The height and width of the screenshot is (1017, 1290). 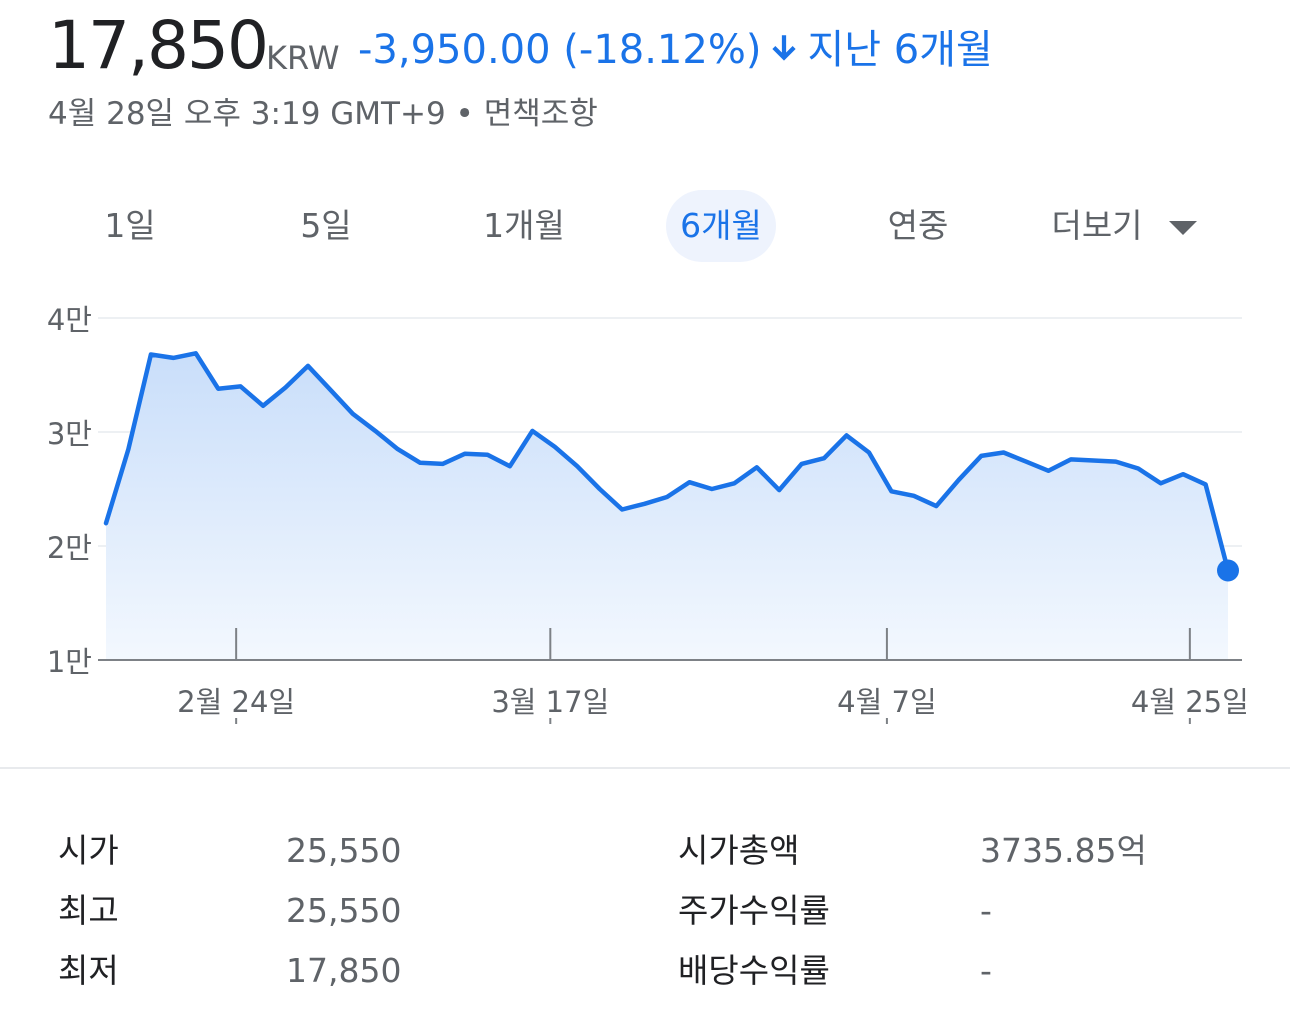 I want to click on tab-1-month: 1개월, so click(x=524, y=225).